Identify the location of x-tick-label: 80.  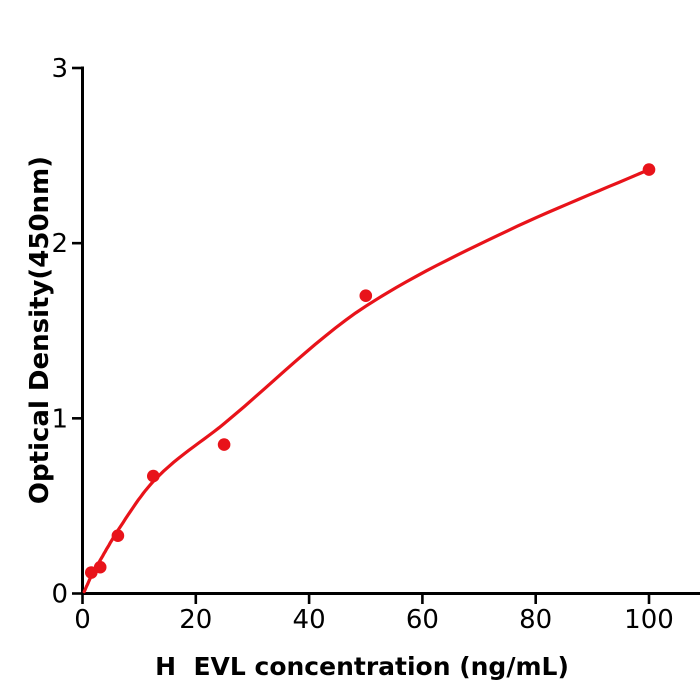
(535, 620).